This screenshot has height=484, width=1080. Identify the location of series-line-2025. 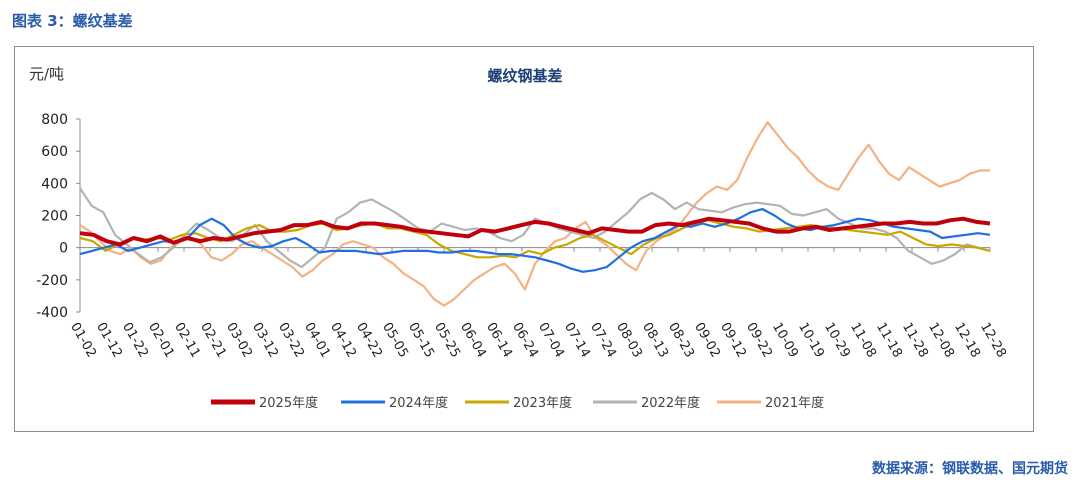
(535, 231).